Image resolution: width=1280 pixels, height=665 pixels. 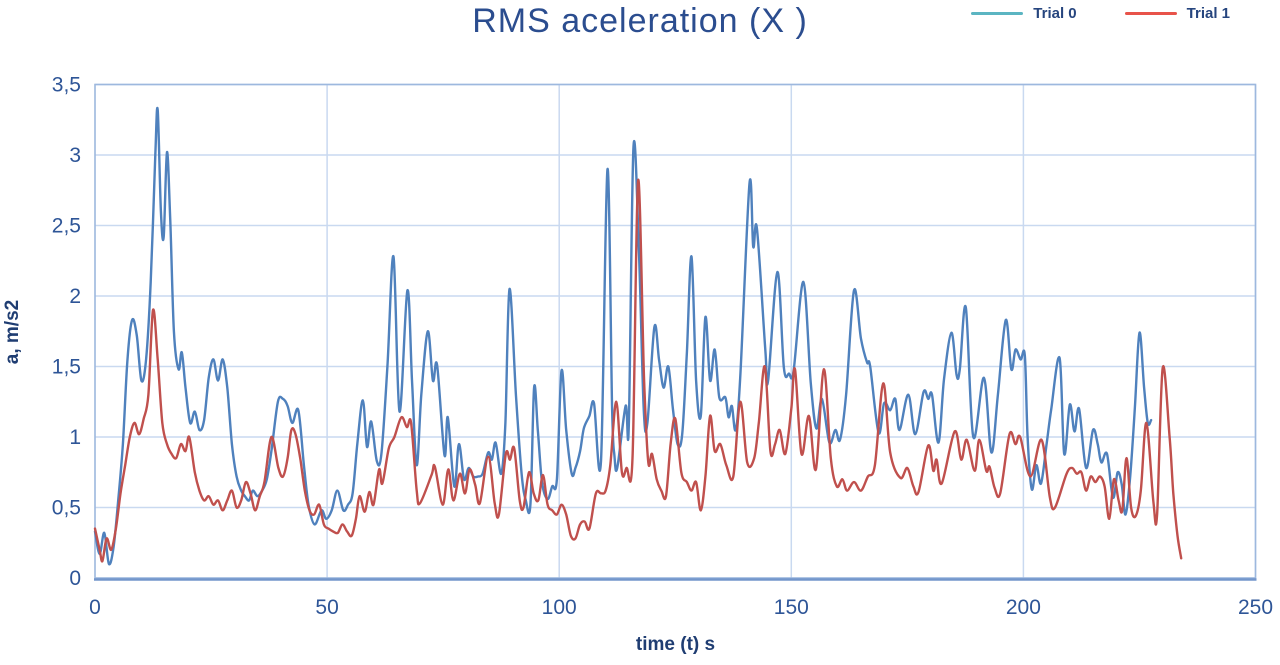 I want to click on legend-label-trial-1: Trial 1, so click(x=1208, y=13).